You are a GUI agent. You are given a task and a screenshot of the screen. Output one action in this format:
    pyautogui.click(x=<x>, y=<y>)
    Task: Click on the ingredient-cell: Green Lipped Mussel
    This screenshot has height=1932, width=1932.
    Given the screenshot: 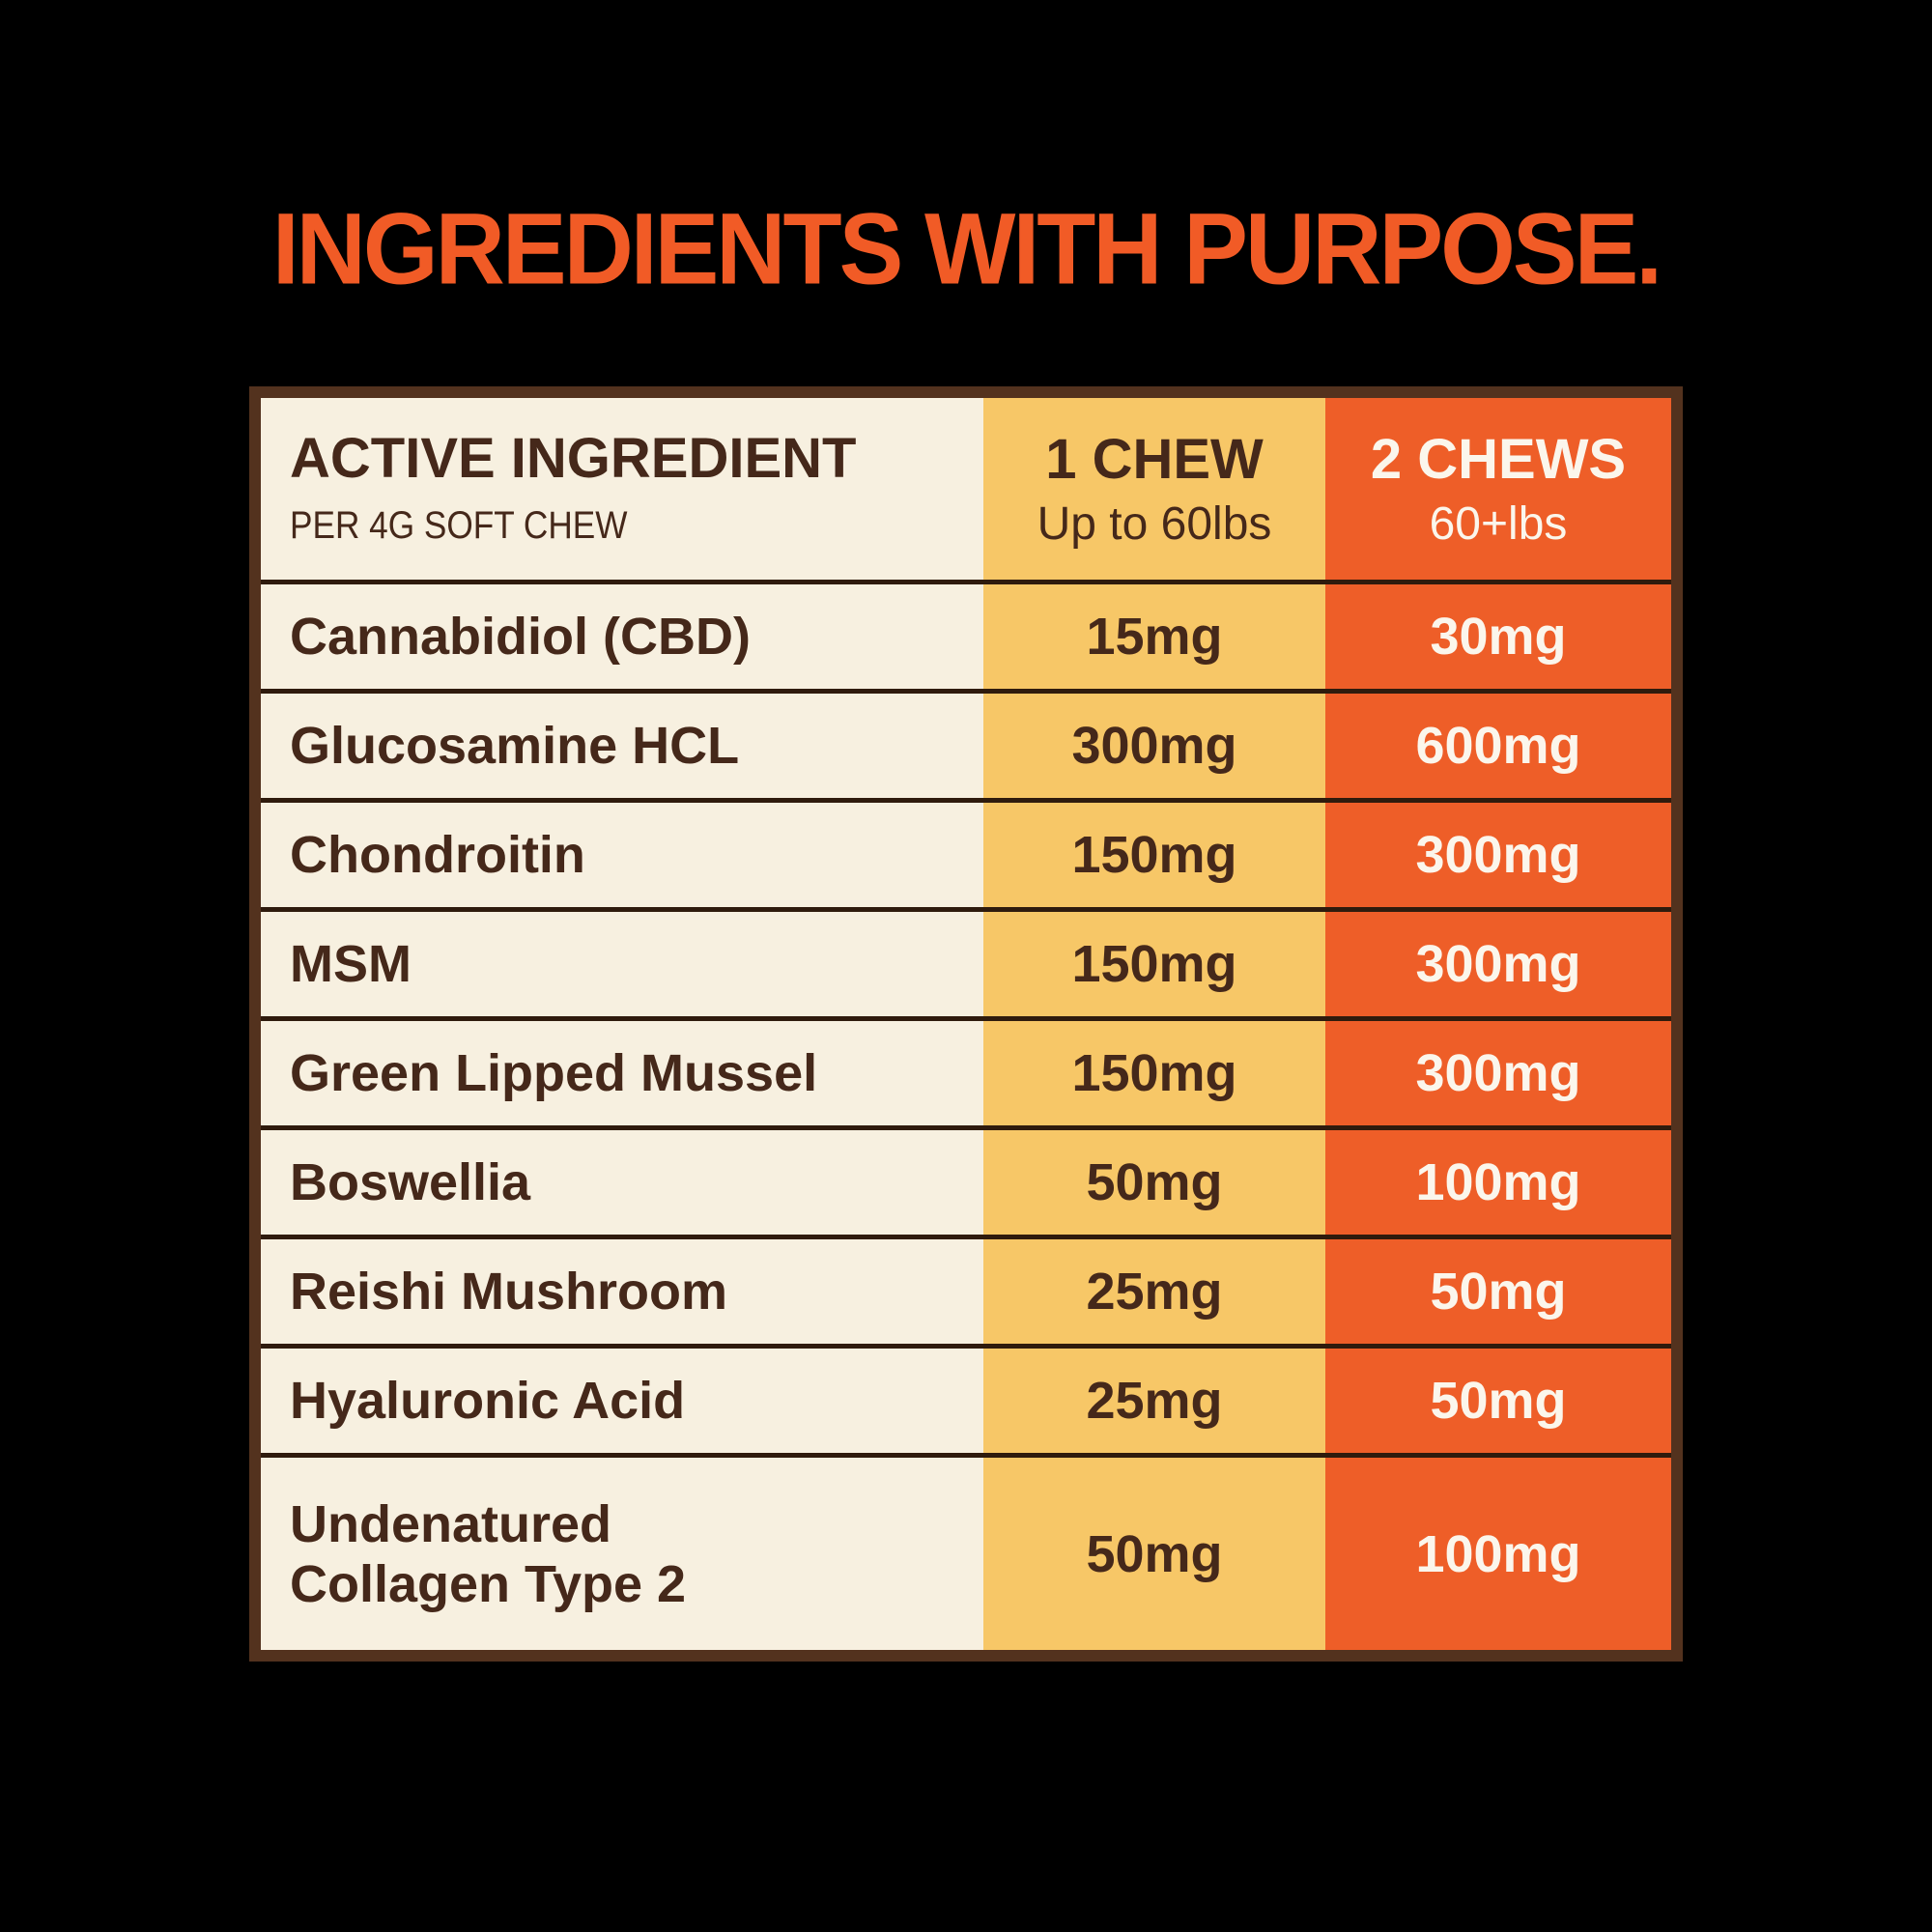 What is the action you would take?
    pyautogui.click(x=622, y=1073)
    